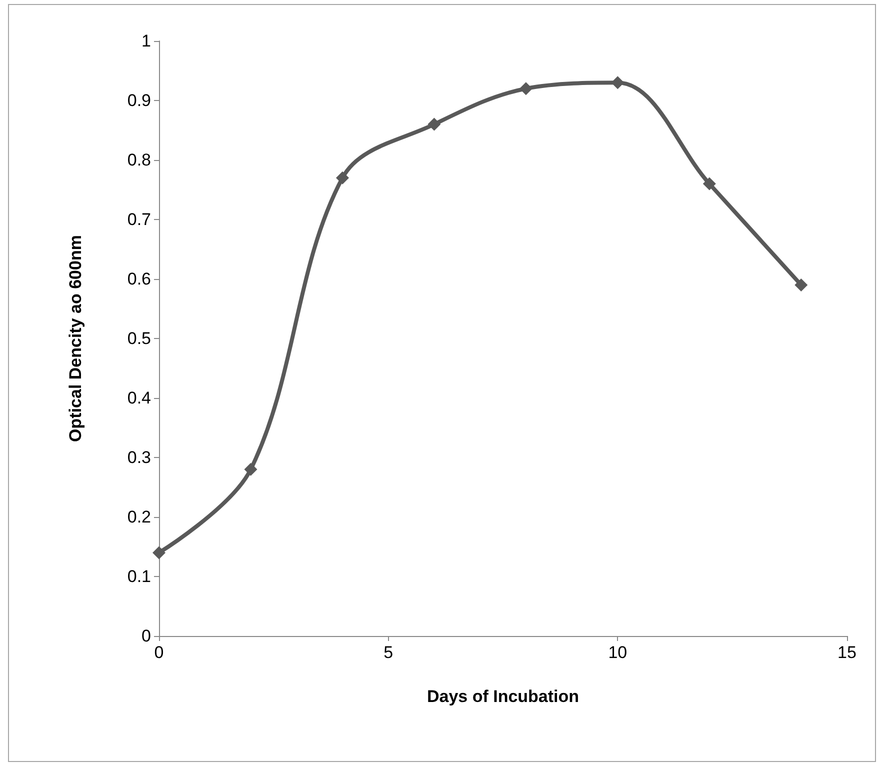  Describe the element at coordinates (139, 338) in the screenshot. I see `y-tick-label: 0.5` at that location.